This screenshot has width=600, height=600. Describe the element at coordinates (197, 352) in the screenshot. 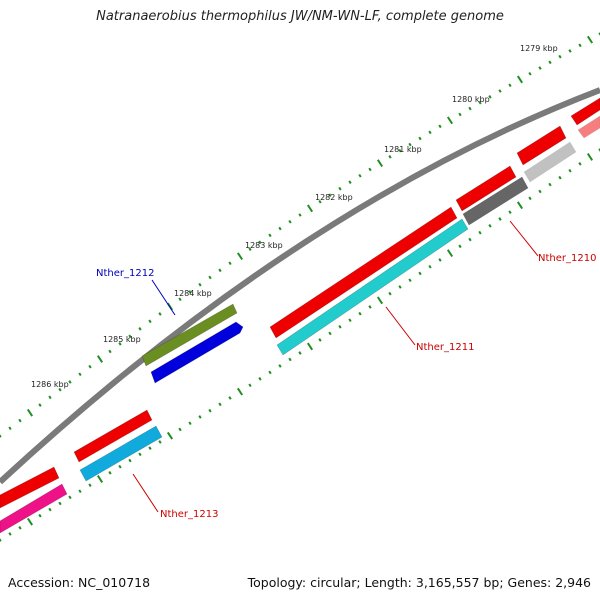

I see `feature-blue` at that location.